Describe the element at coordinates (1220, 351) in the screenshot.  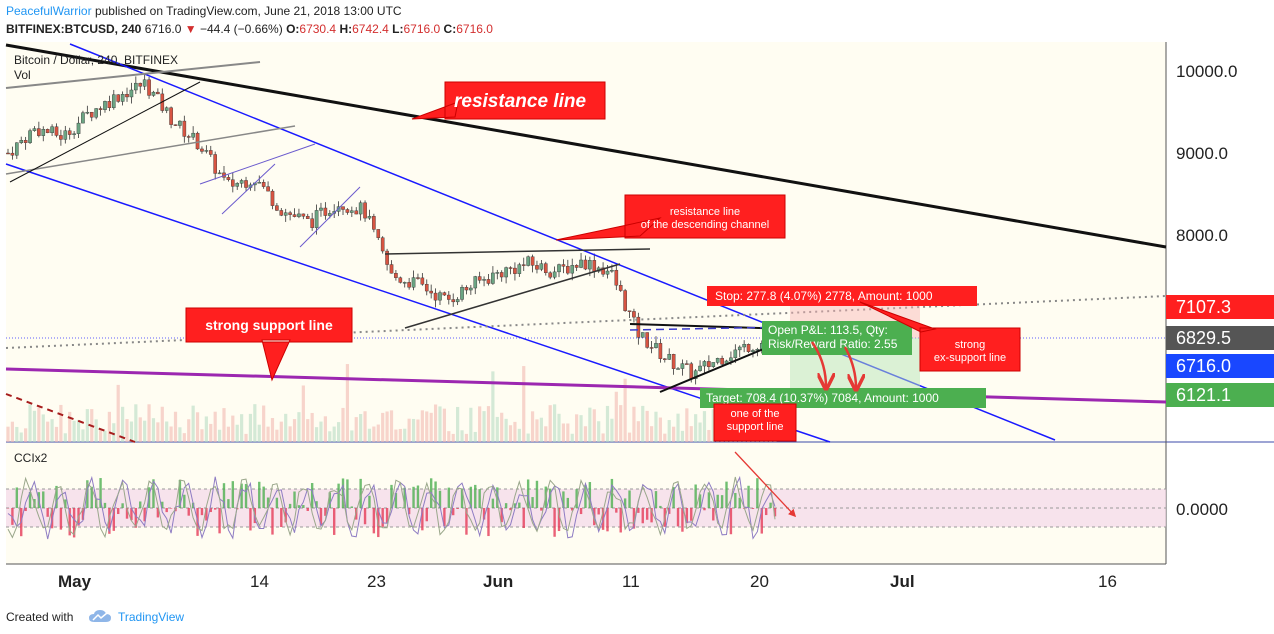
I see `price-labels: 7107.3 6829.5 6716.0 6121.1` at that location.